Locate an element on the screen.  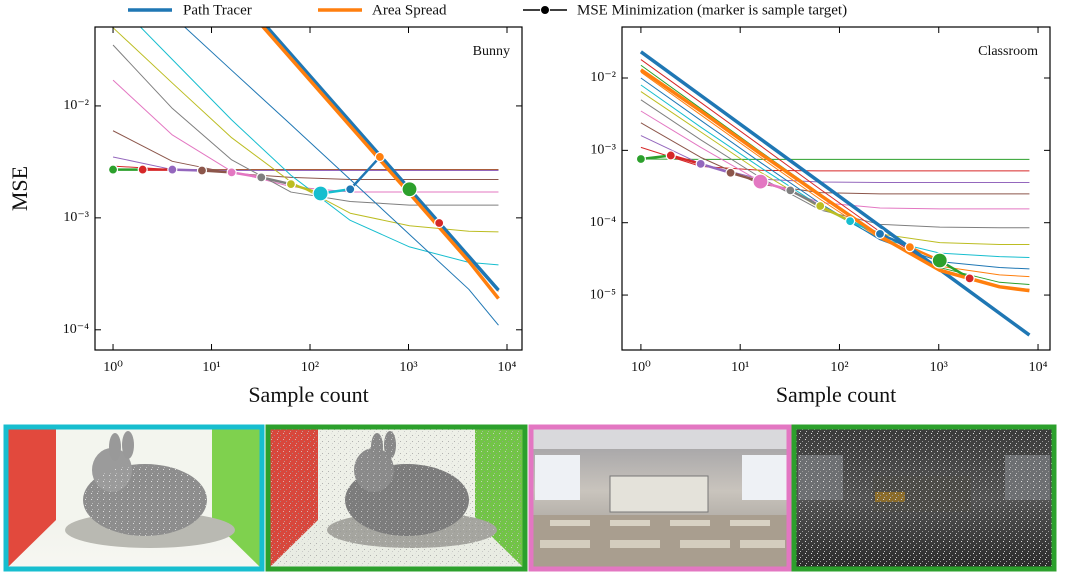
y-axis-label: MSE is located at coordinates (19, 188).